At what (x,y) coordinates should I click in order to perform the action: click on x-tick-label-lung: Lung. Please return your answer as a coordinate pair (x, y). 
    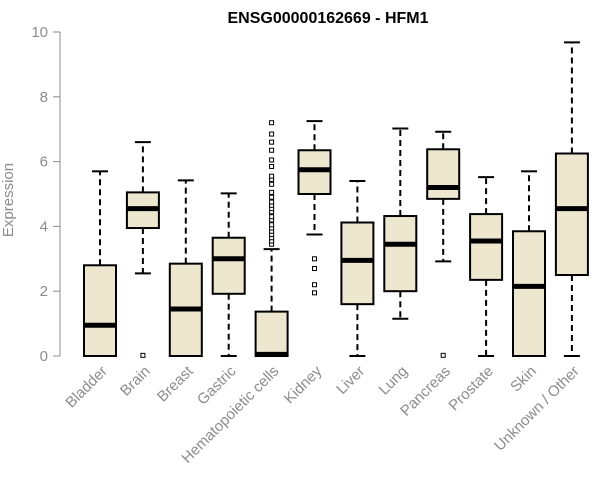
    Looking at the image, I should click on (394, 381).